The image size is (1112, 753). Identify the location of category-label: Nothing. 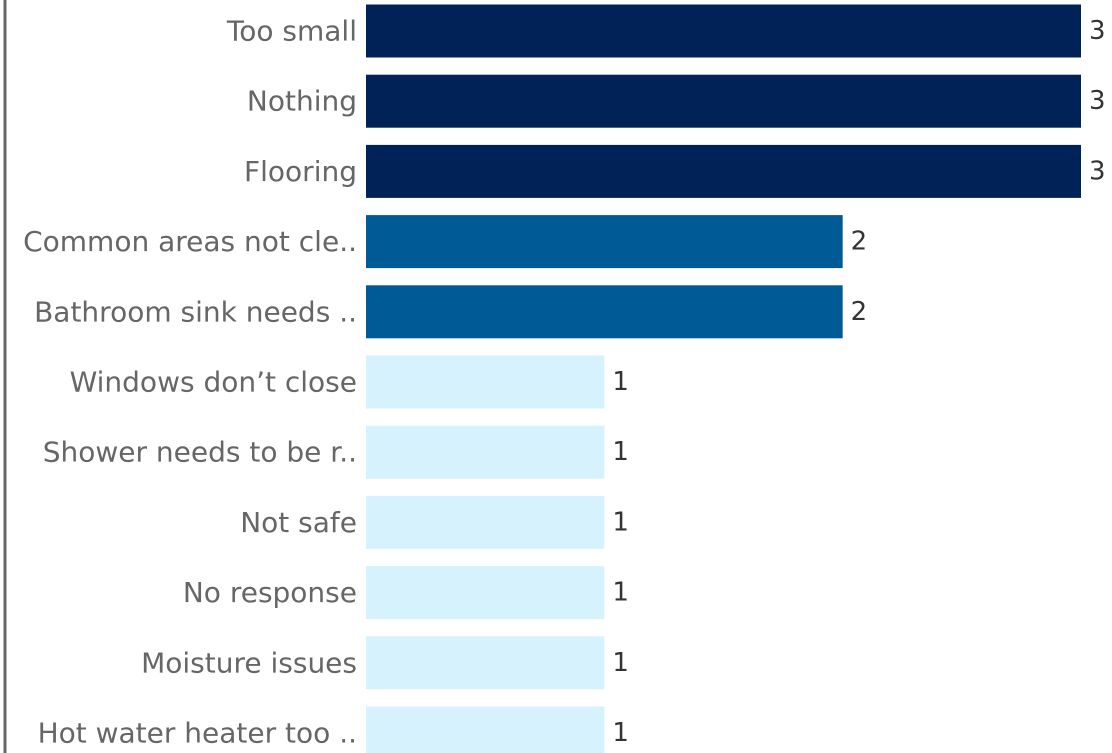
(302, 101).